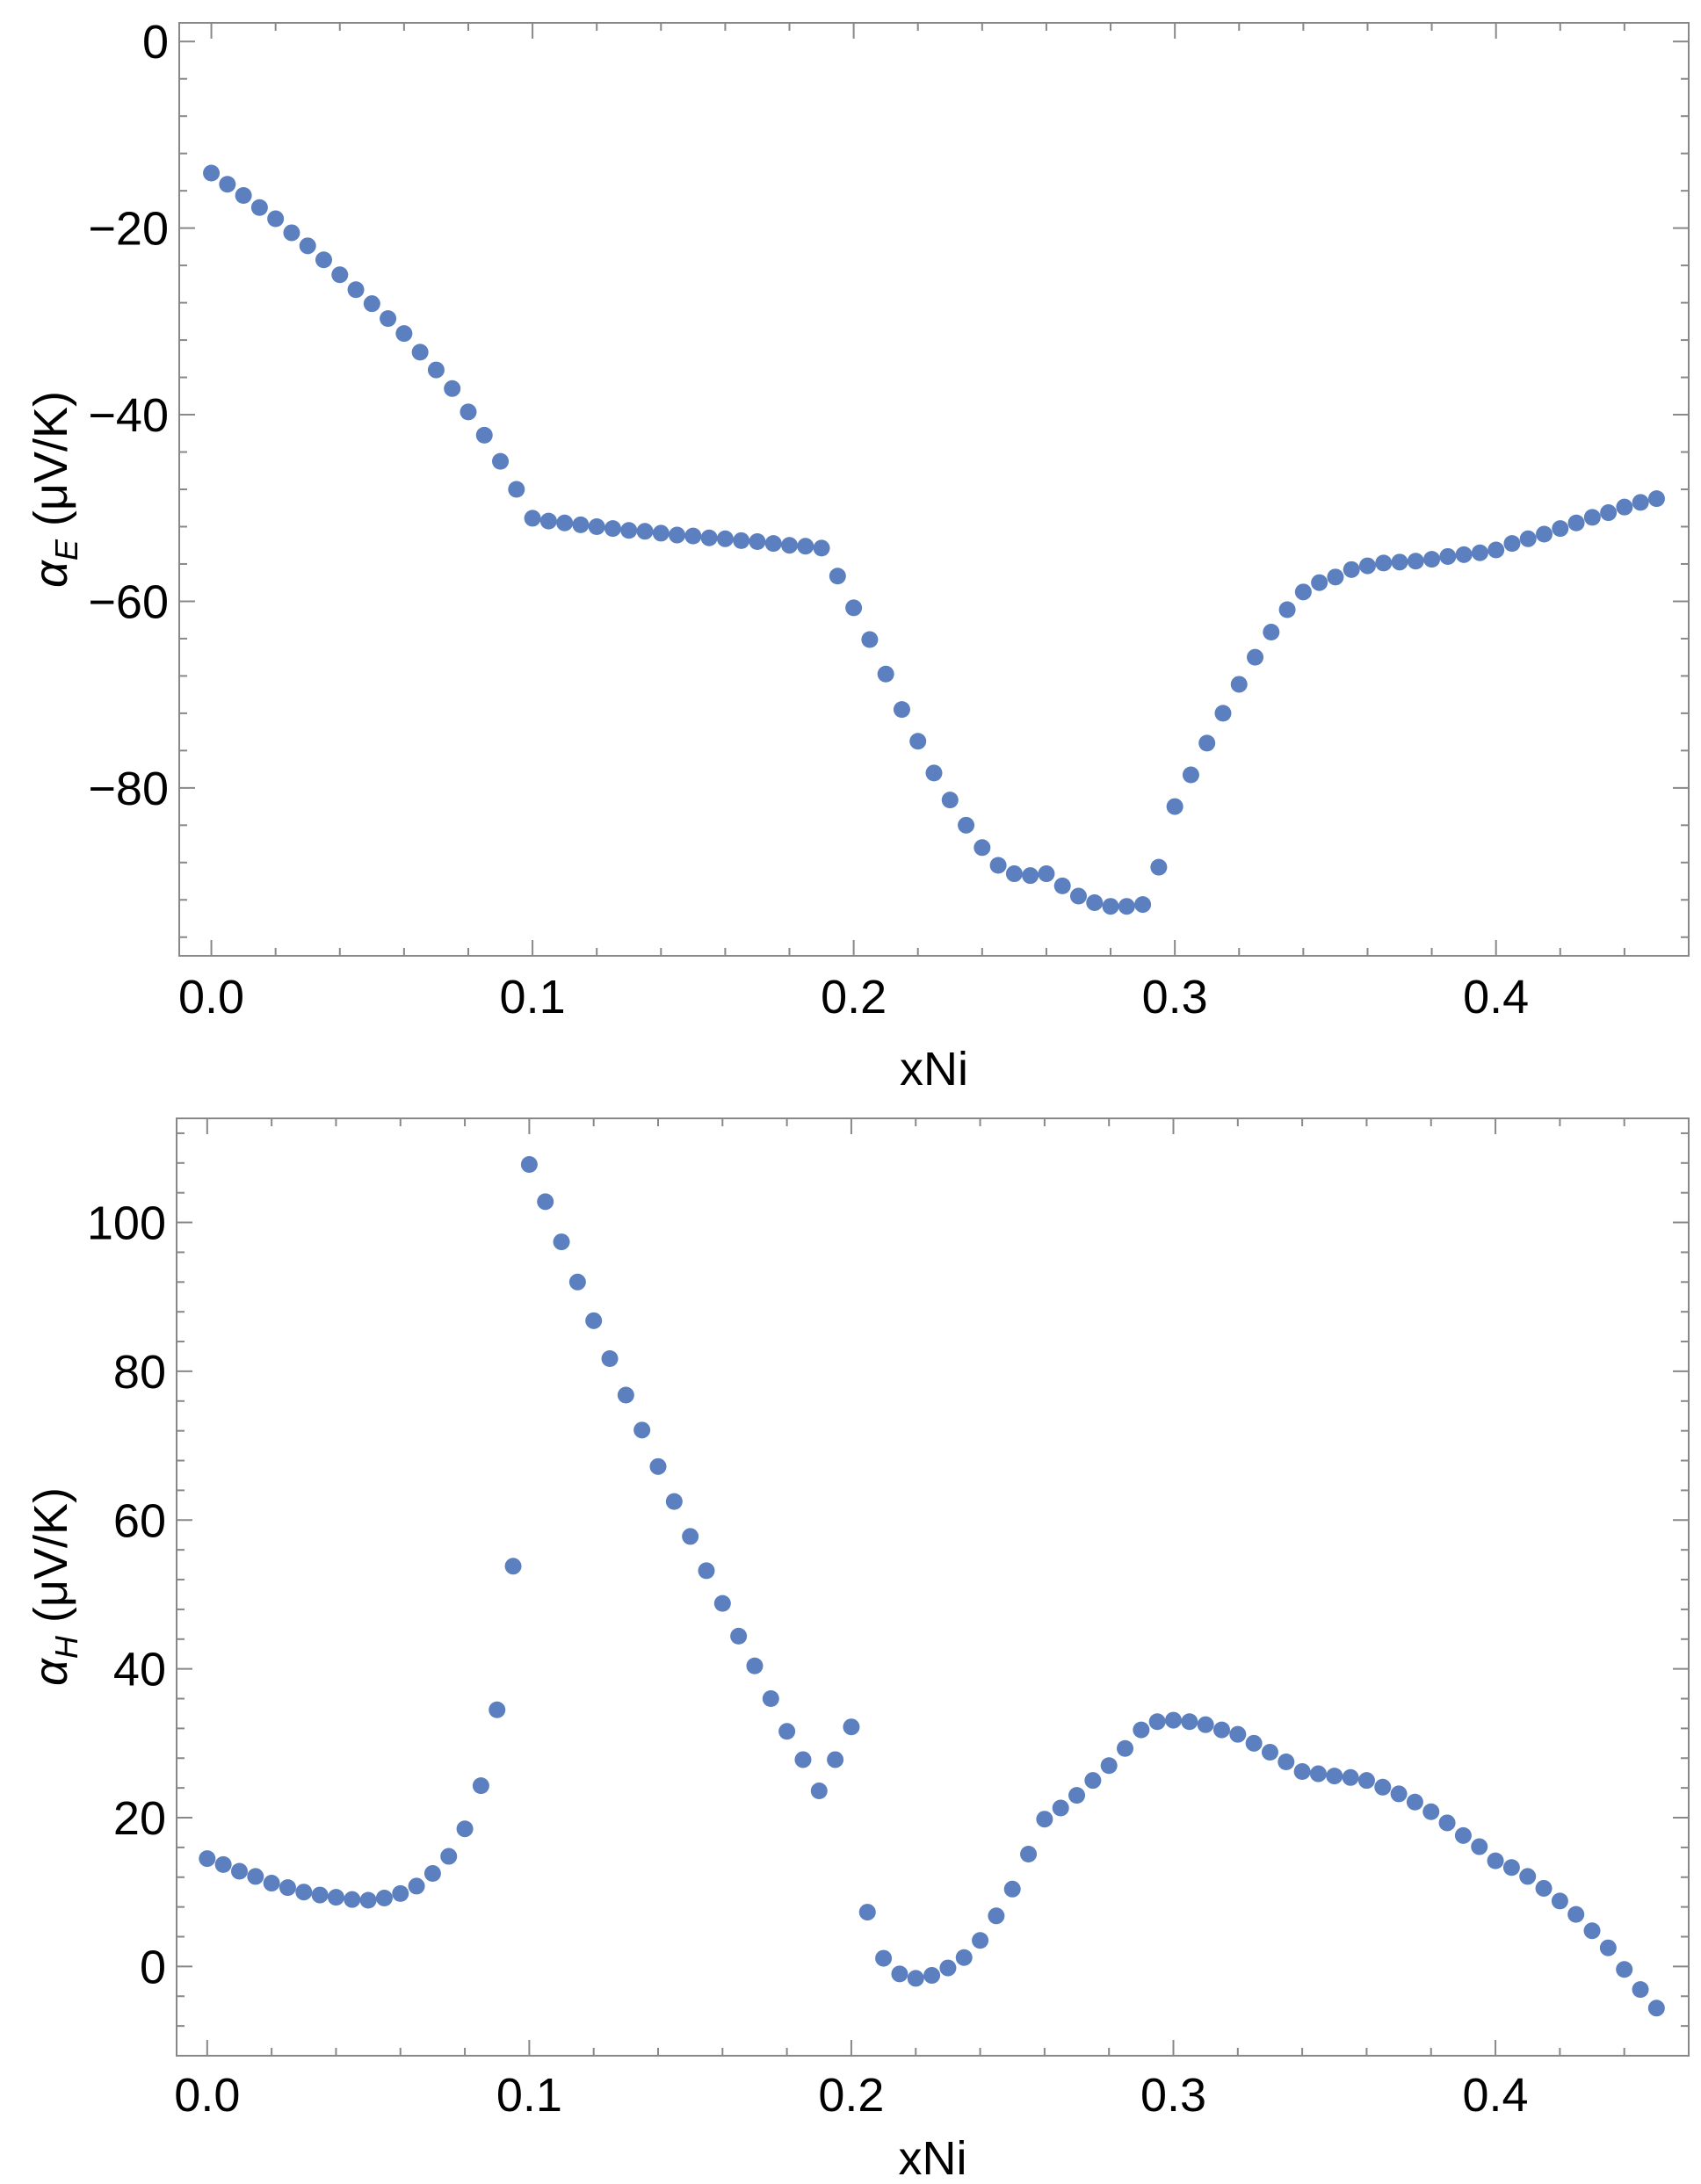 The height and width of the screenshot is (2184, 1701). I want to click on x-tick-label: 0.0, so click(211, 997).